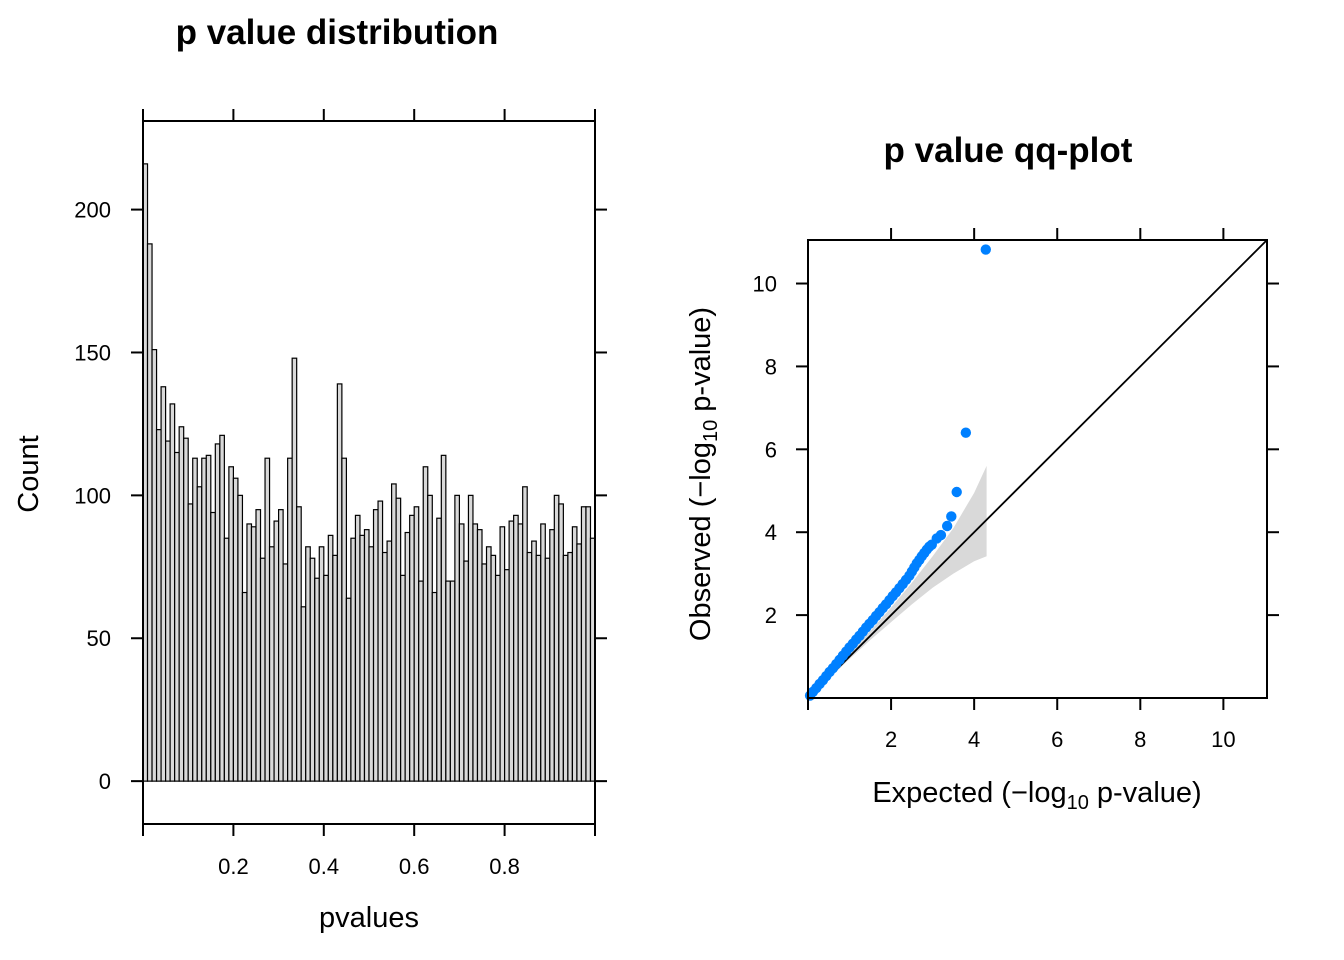  I want to click on qq-xtick-label: 8, so click(1140, 739).